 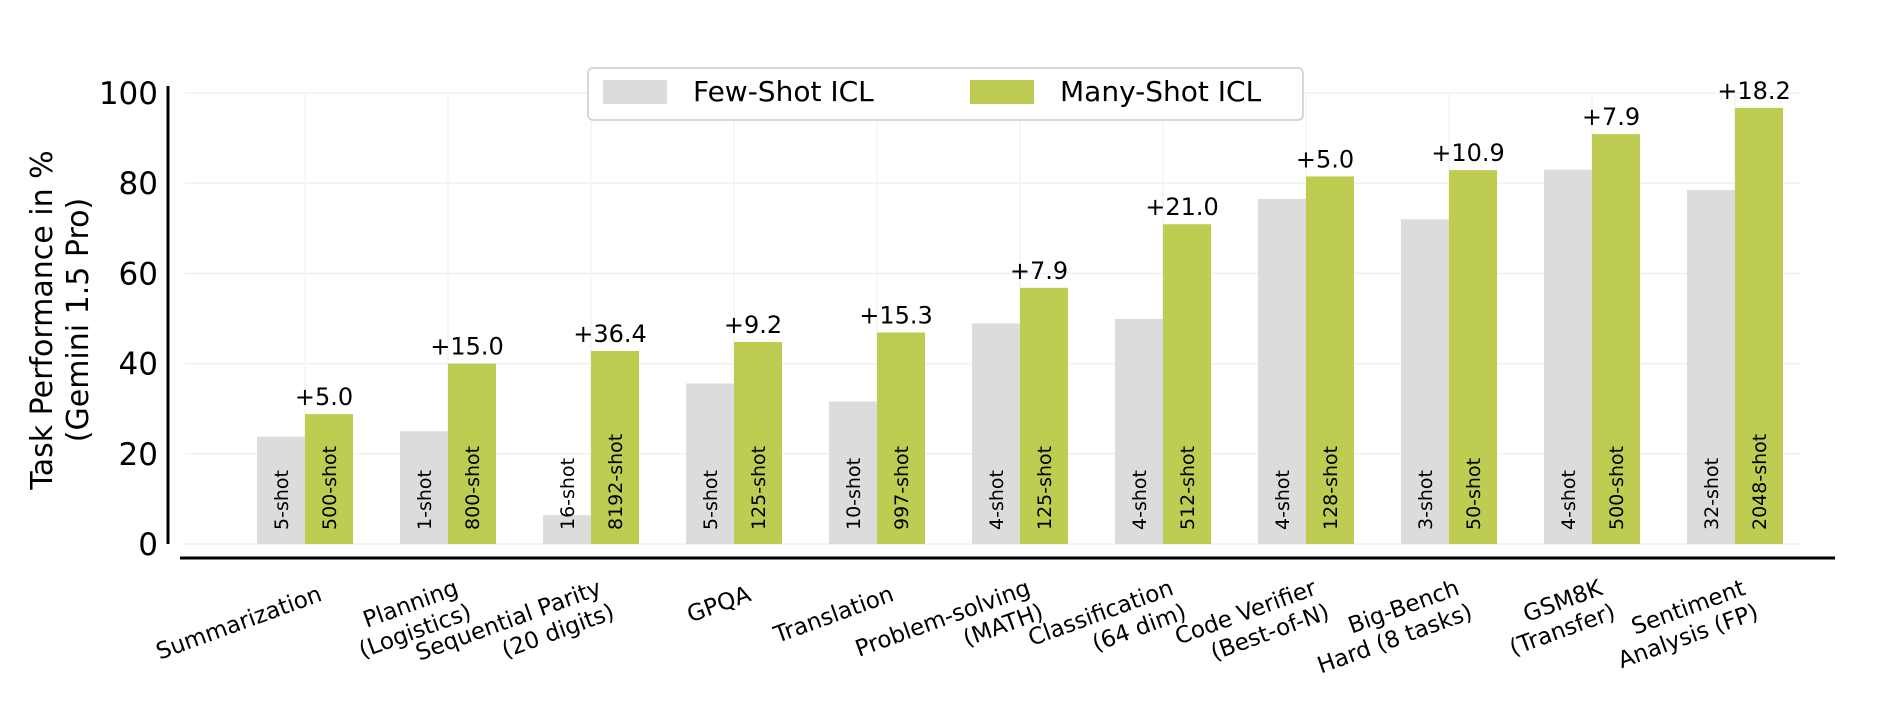 I want to click on legend-swatch-many-shot, so click(x=1002, y=92).